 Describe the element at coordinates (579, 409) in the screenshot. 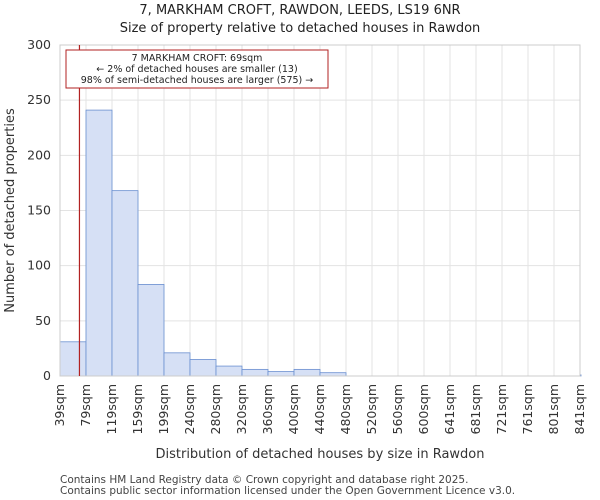

I see `x-tick-label: 841sqm` at that location.